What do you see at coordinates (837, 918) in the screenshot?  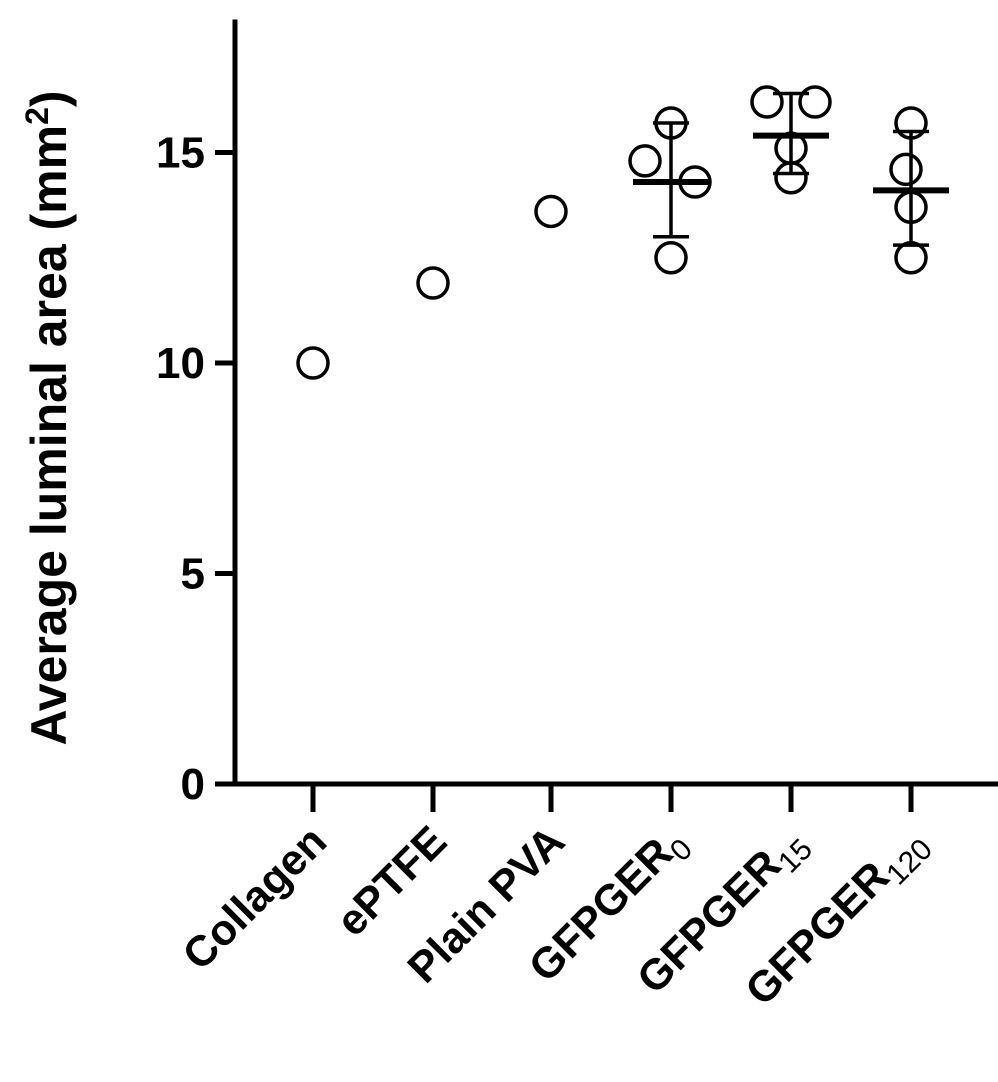 I see `x-tick-label: GFPGER120` at bounding box center [837, 918].